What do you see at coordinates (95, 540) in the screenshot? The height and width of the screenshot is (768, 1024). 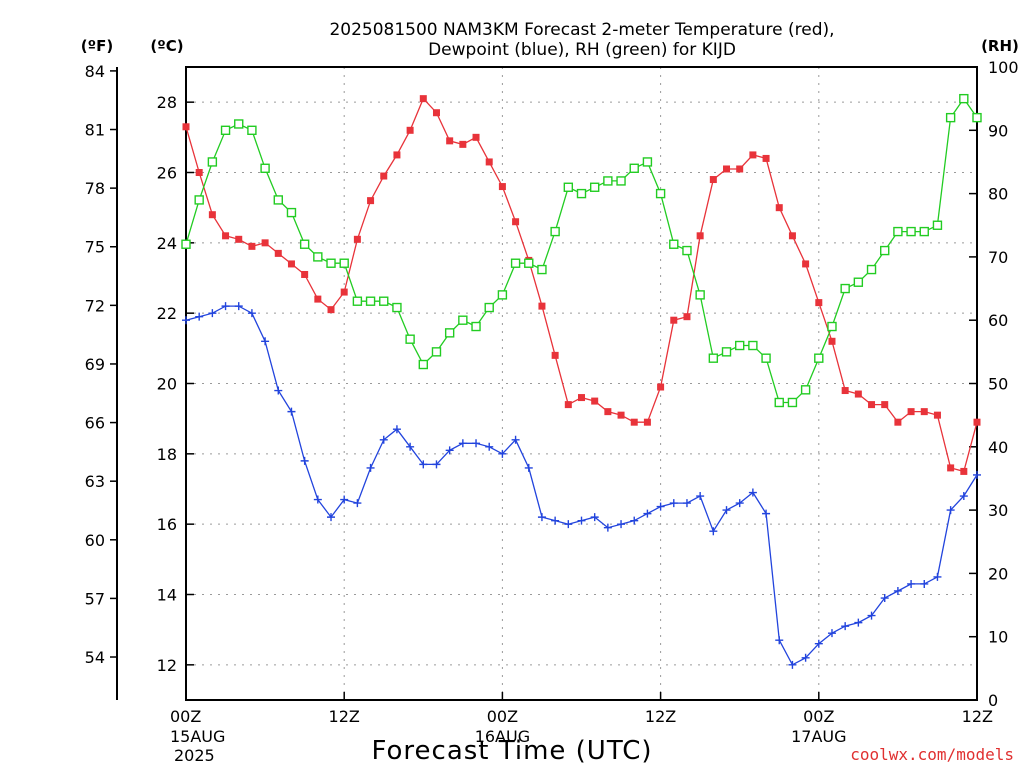 I see `f-tick-label-60: 60` at bounding box center [95, 540].